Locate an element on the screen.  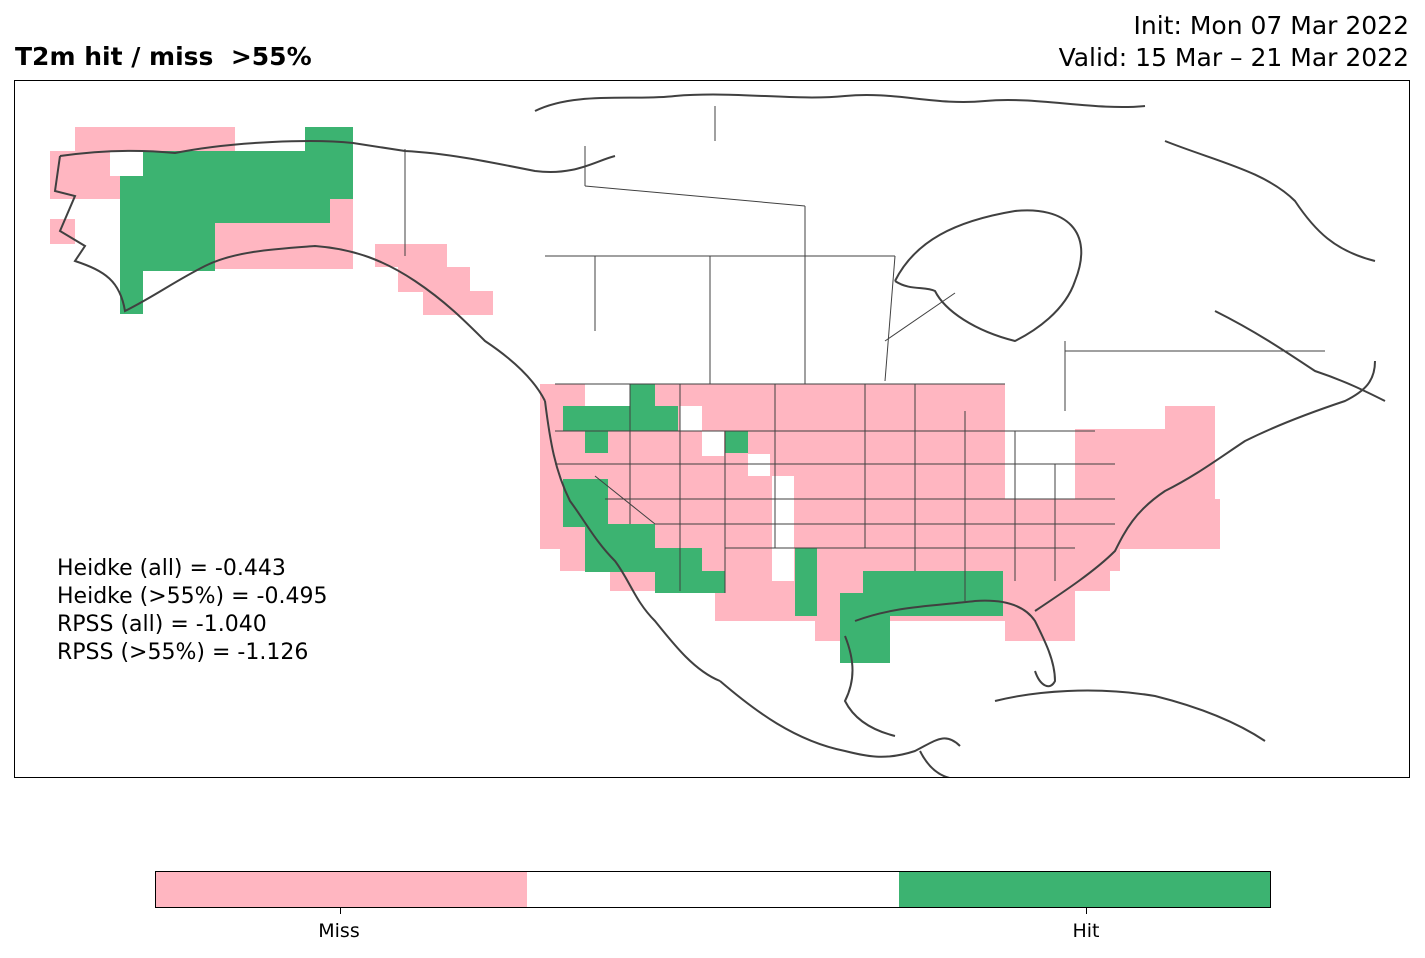
colorbar-neutral-segment is located at coordinates (713, 889).